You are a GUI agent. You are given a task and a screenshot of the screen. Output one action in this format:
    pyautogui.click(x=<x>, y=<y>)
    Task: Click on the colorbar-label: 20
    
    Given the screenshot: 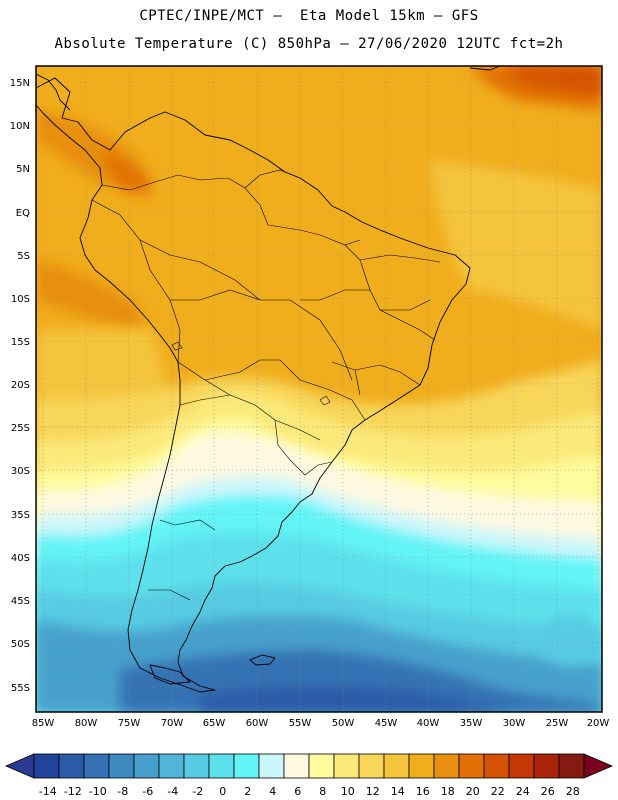 What is the action you would take?
    pyautogui.click(x=473, y=791)
    